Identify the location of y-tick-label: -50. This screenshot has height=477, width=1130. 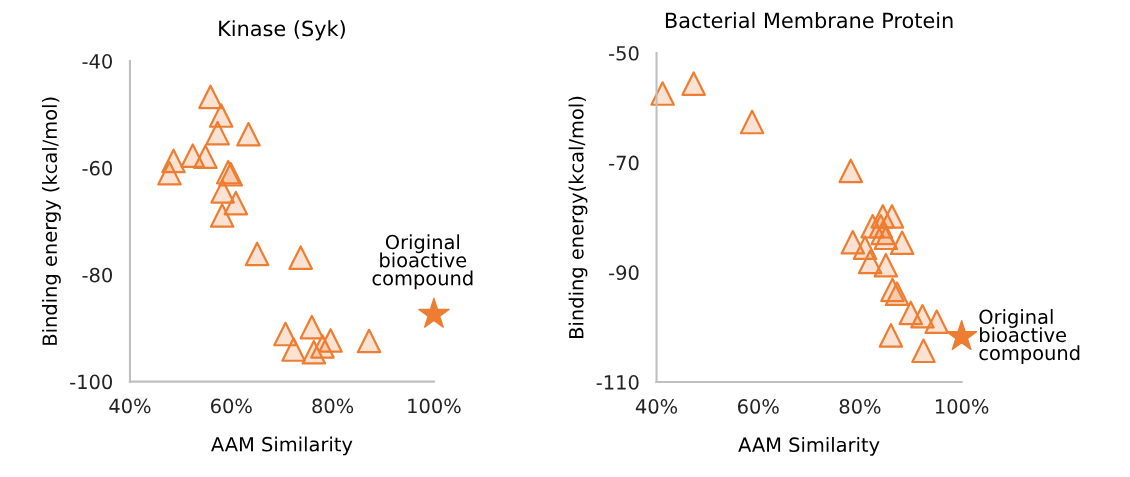
(624, 53).